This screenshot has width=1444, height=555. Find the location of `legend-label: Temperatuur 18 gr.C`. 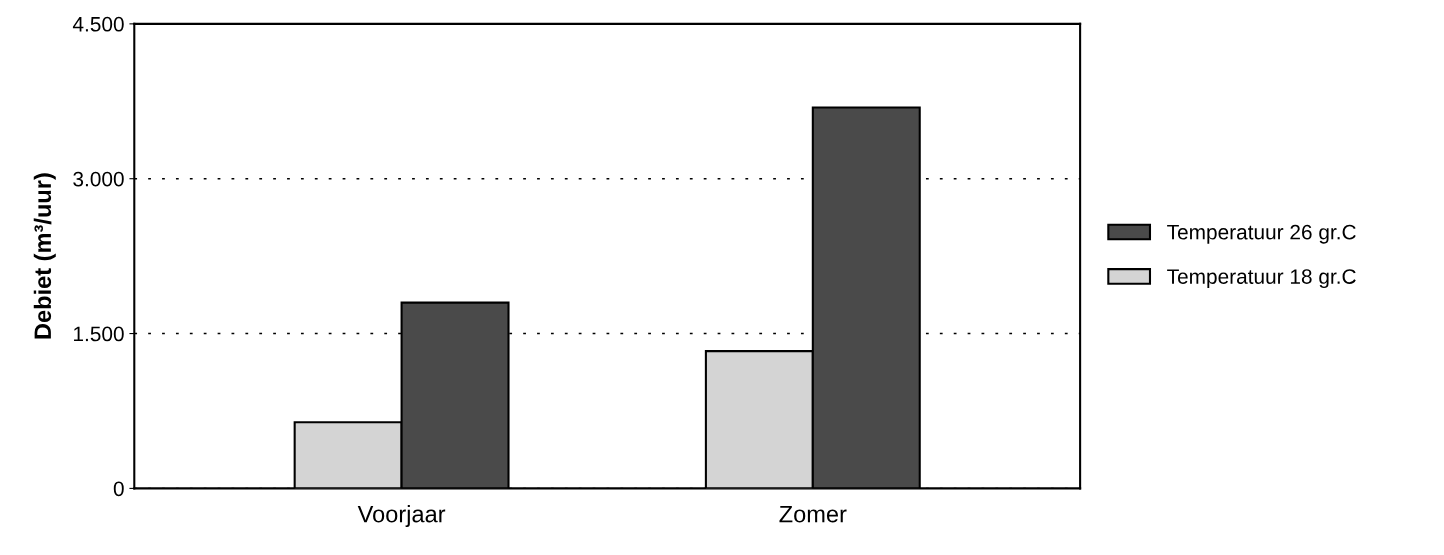

legend-label: Temperatuur 18 gr.C is located at coordinates (1261, 279).